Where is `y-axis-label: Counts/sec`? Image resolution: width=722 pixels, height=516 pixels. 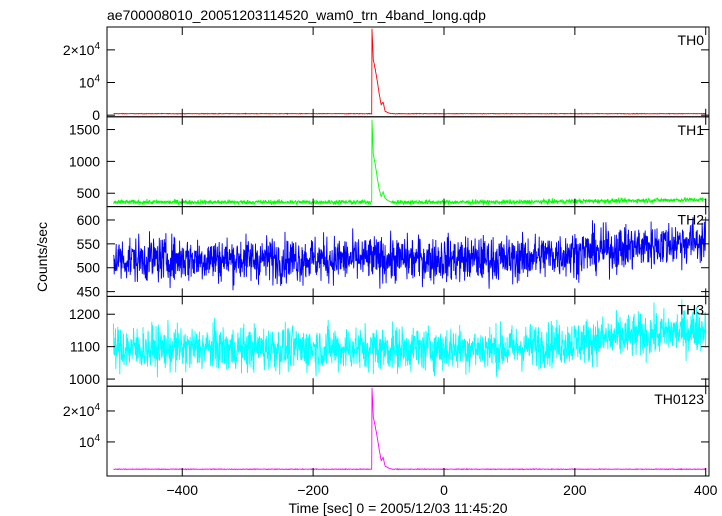
y-axis-label: Counts/sec is located at coordinates (42, 257).